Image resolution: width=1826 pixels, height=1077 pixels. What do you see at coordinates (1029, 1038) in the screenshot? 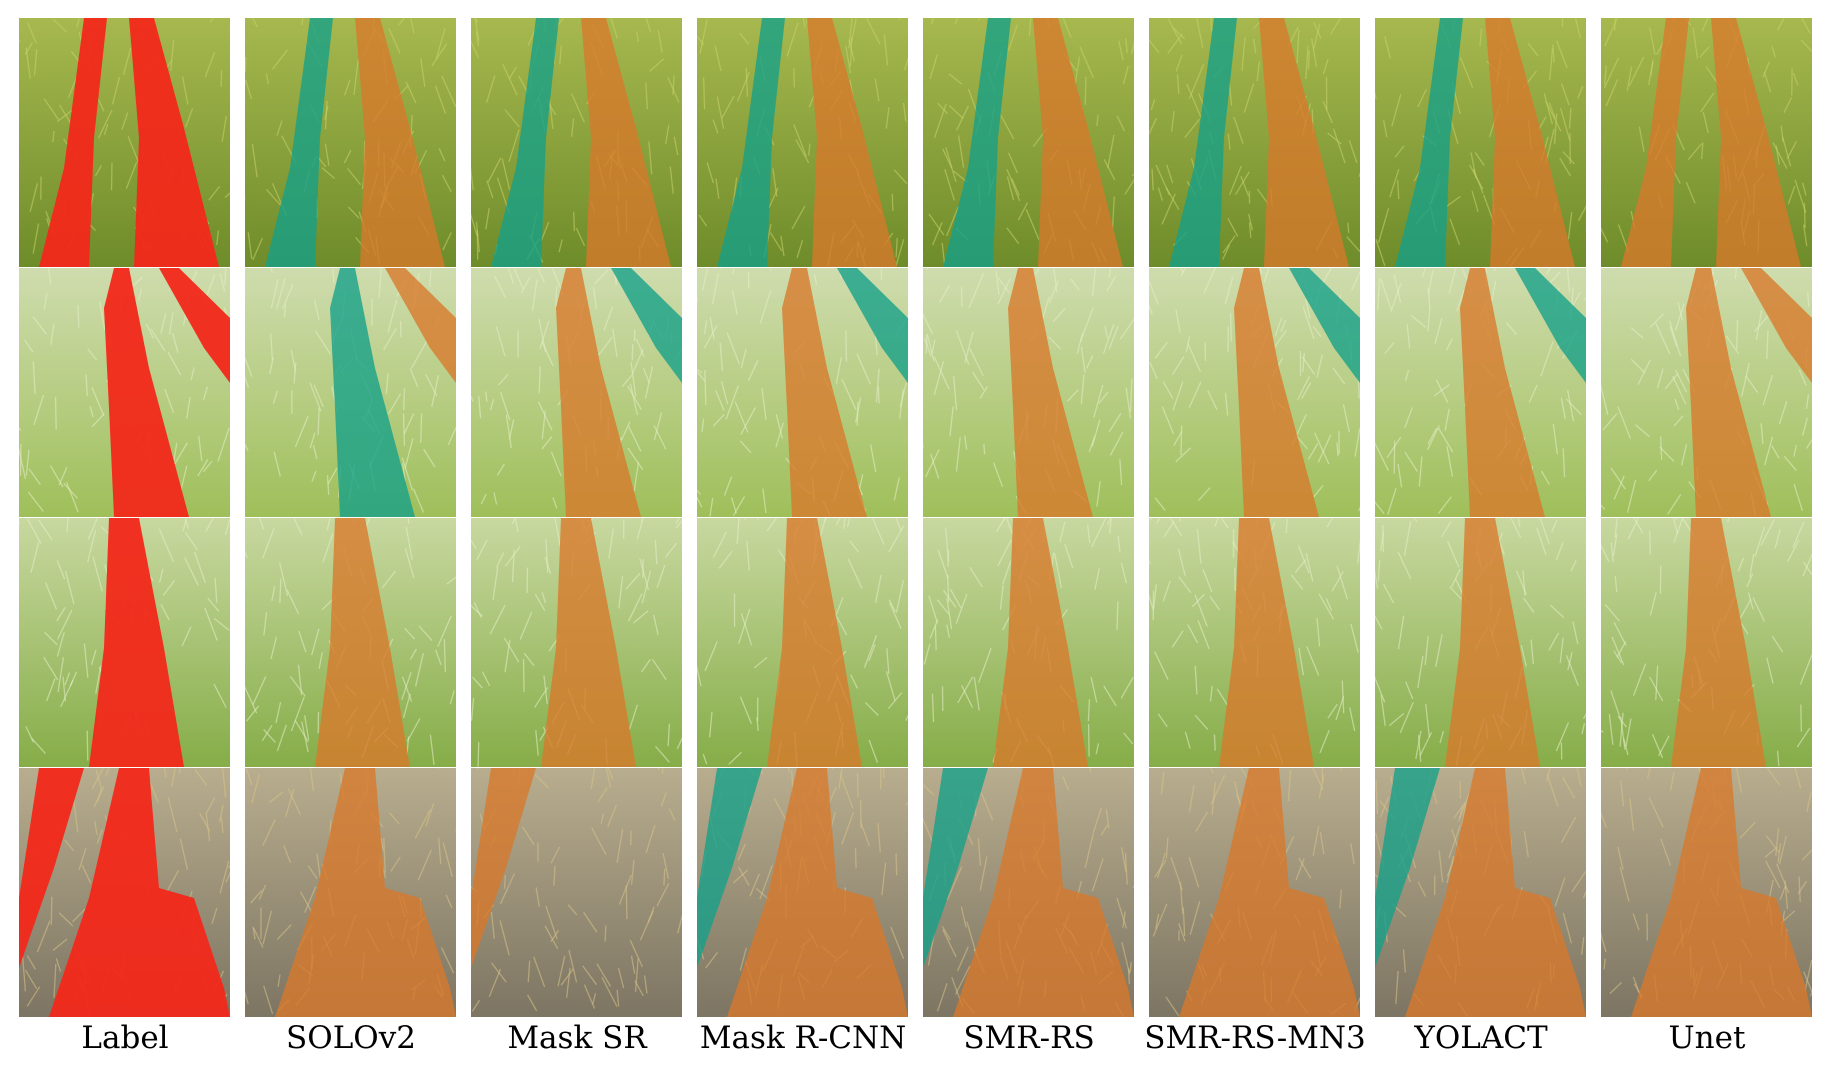
I see `column-label: SMR-RS` at bounding box center [1029, 1038].